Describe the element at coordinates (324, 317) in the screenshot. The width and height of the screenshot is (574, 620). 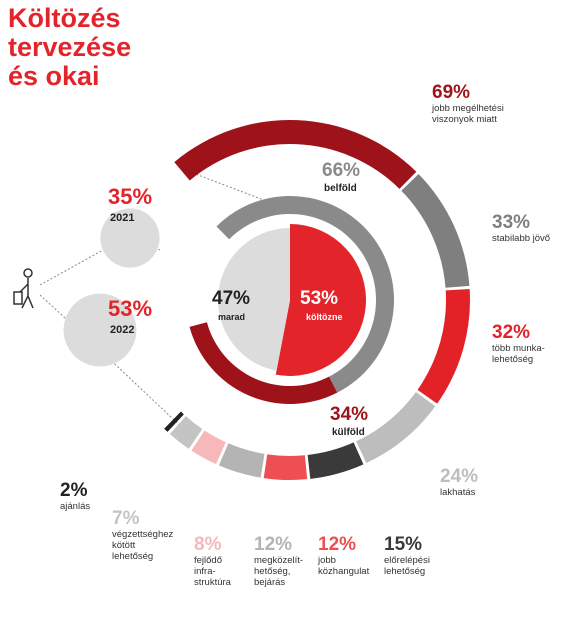
I see `category-label: költözne` at that location.